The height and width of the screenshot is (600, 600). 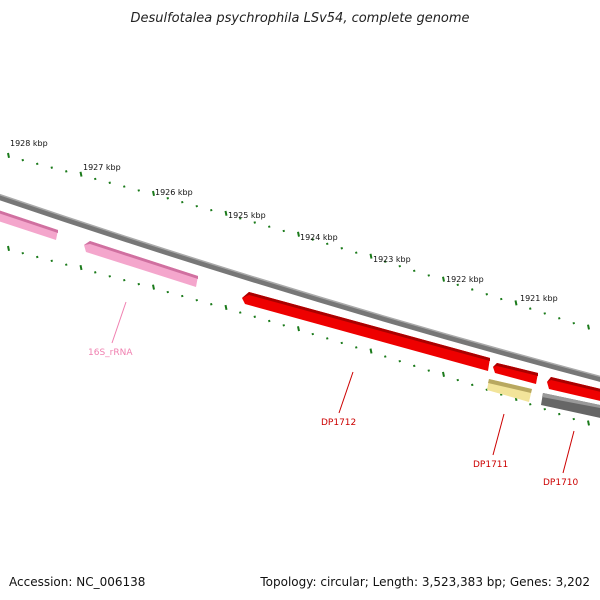 I want to click on feature-dp1712, so click(x=366, y=331).